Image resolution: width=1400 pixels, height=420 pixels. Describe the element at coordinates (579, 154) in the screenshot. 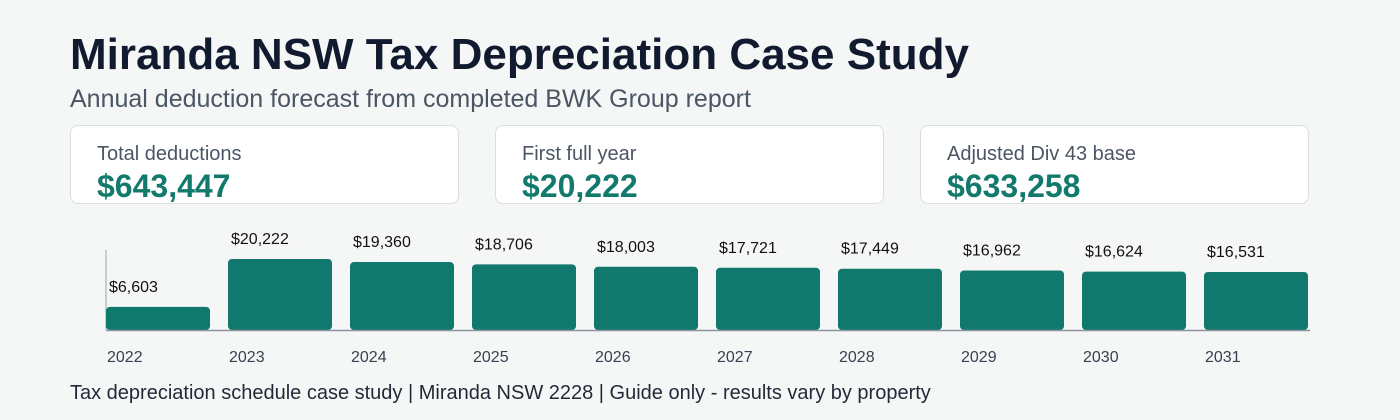

I see `card-label: First full year` at that location.